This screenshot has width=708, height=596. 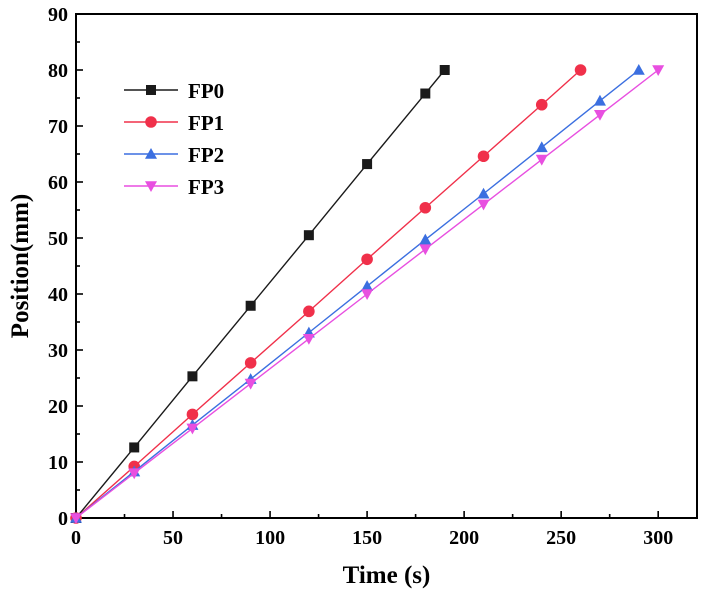 What do you see at coordinates (76, 538) in the screenshot?
I see `x-tick-label: 0` at bounding box center [76, 538].